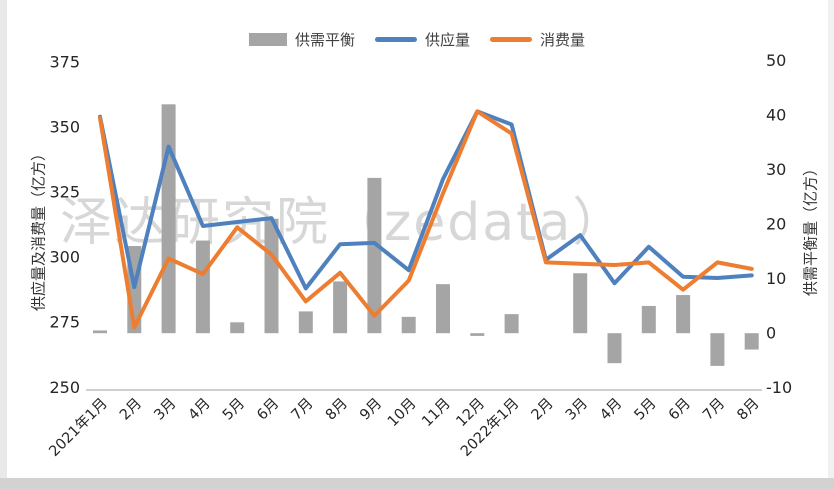  Describe the element at coordinates (64, 127) in the screenshot. I see `left-axis-tick-350: 350` at that location.